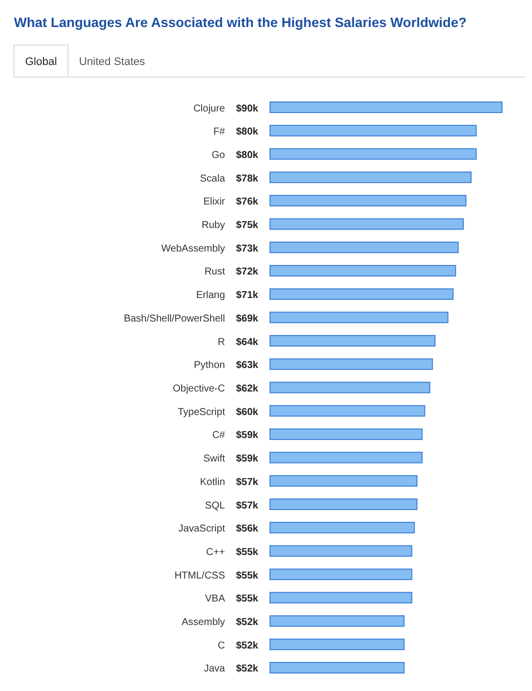 The image size is (532, 691). What do you see at coordinates (202, 412) in the screenshot?
I see `y-tick-label: TypeScript` at bounding box center [202, 412].